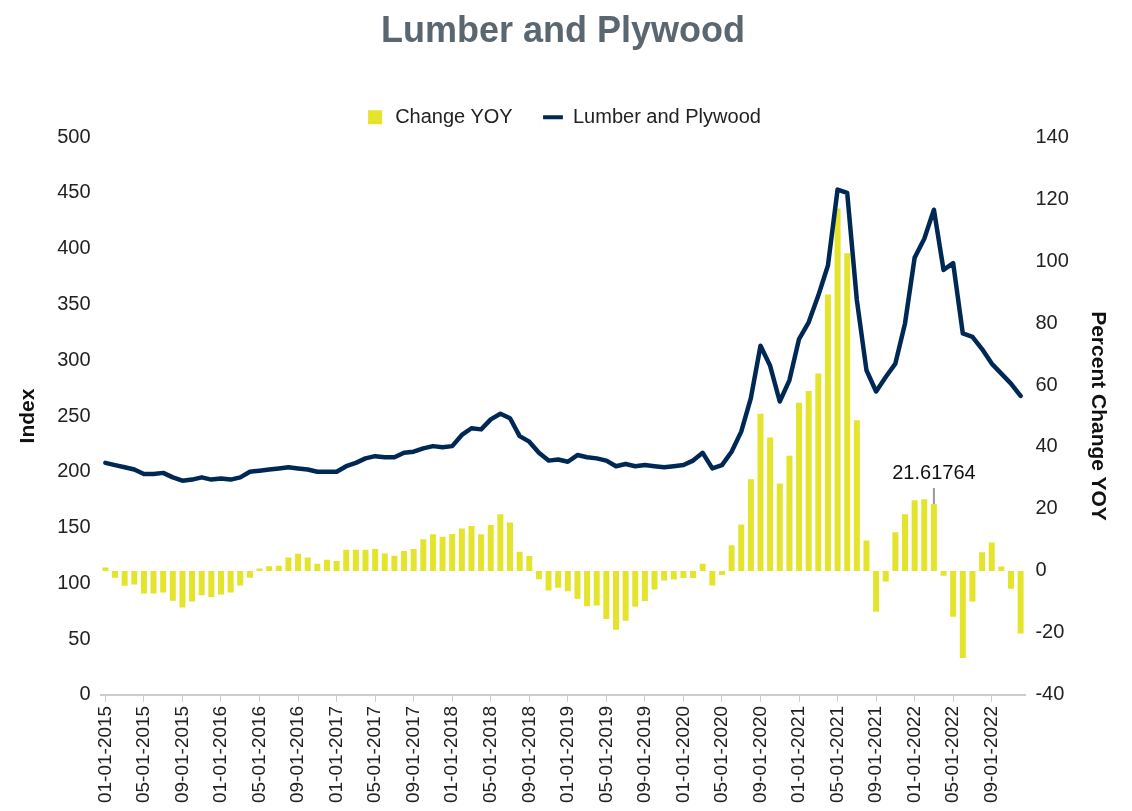 The height and width of the screenshot is (811, 1132). I want to click on data-label: 21.61764, so click(934, 472).